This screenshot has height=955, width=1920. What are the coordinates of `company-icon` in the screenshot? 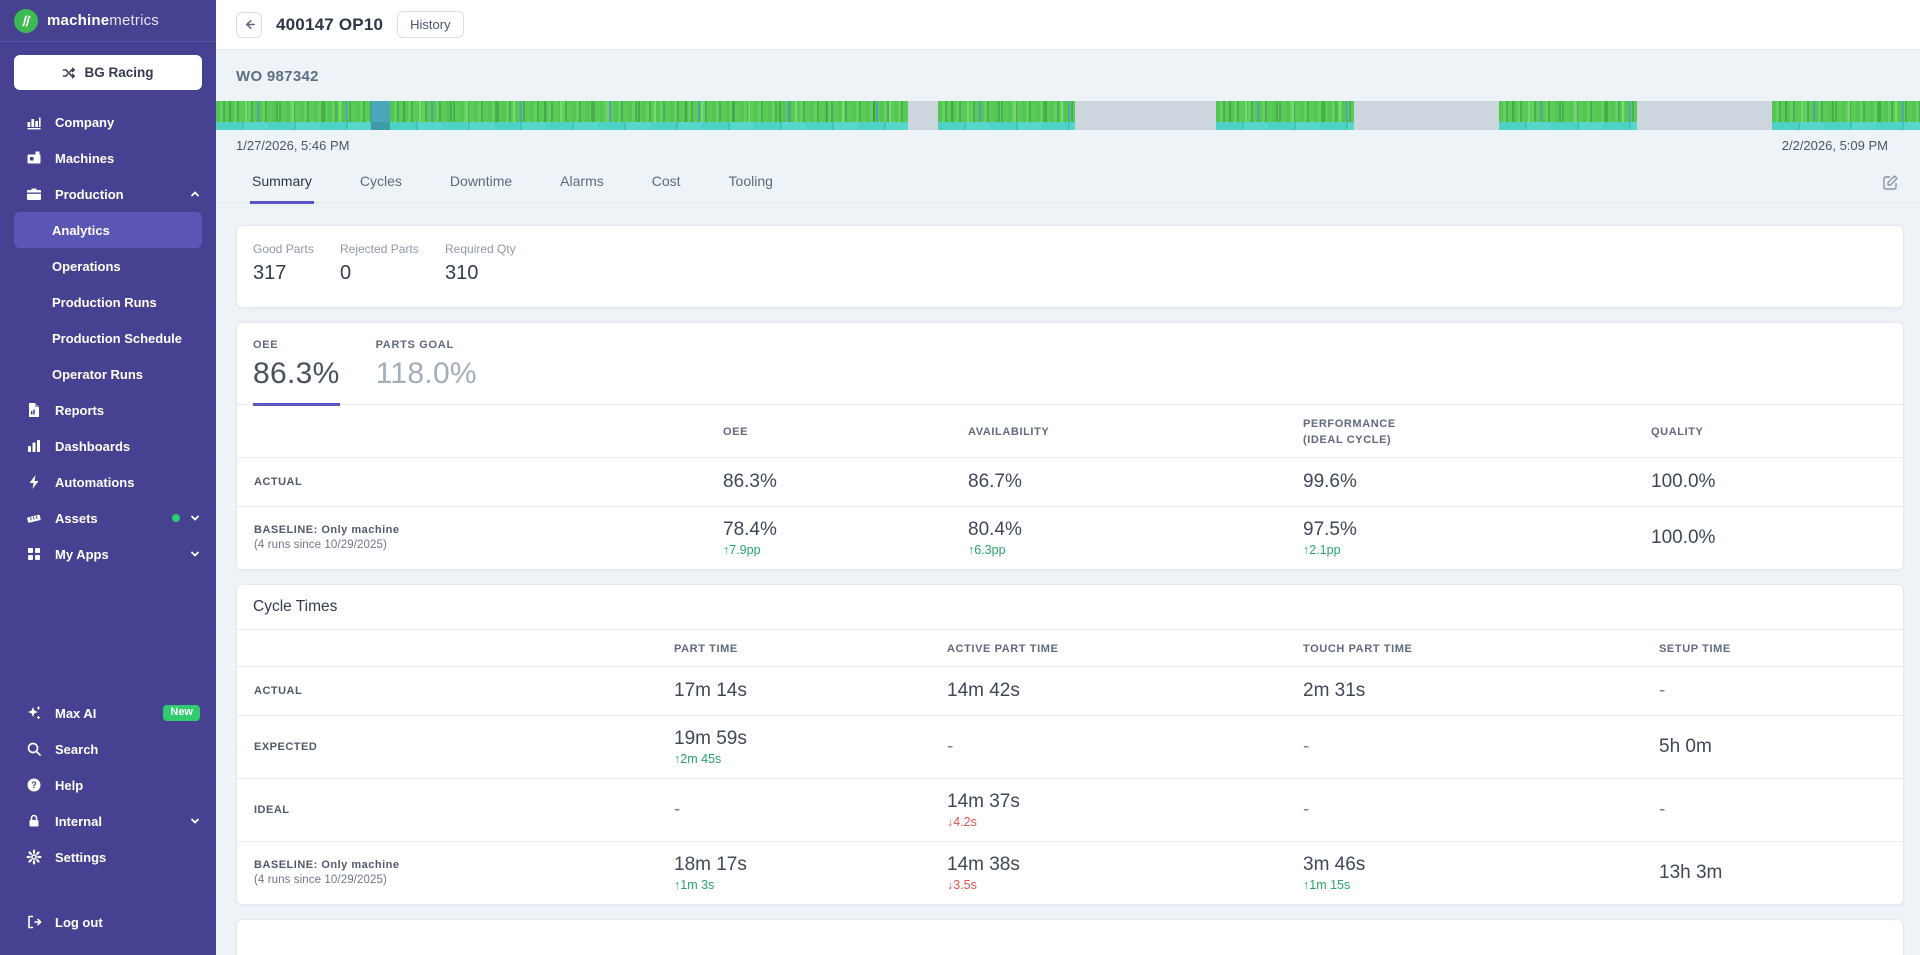 It's located at (34, 122).